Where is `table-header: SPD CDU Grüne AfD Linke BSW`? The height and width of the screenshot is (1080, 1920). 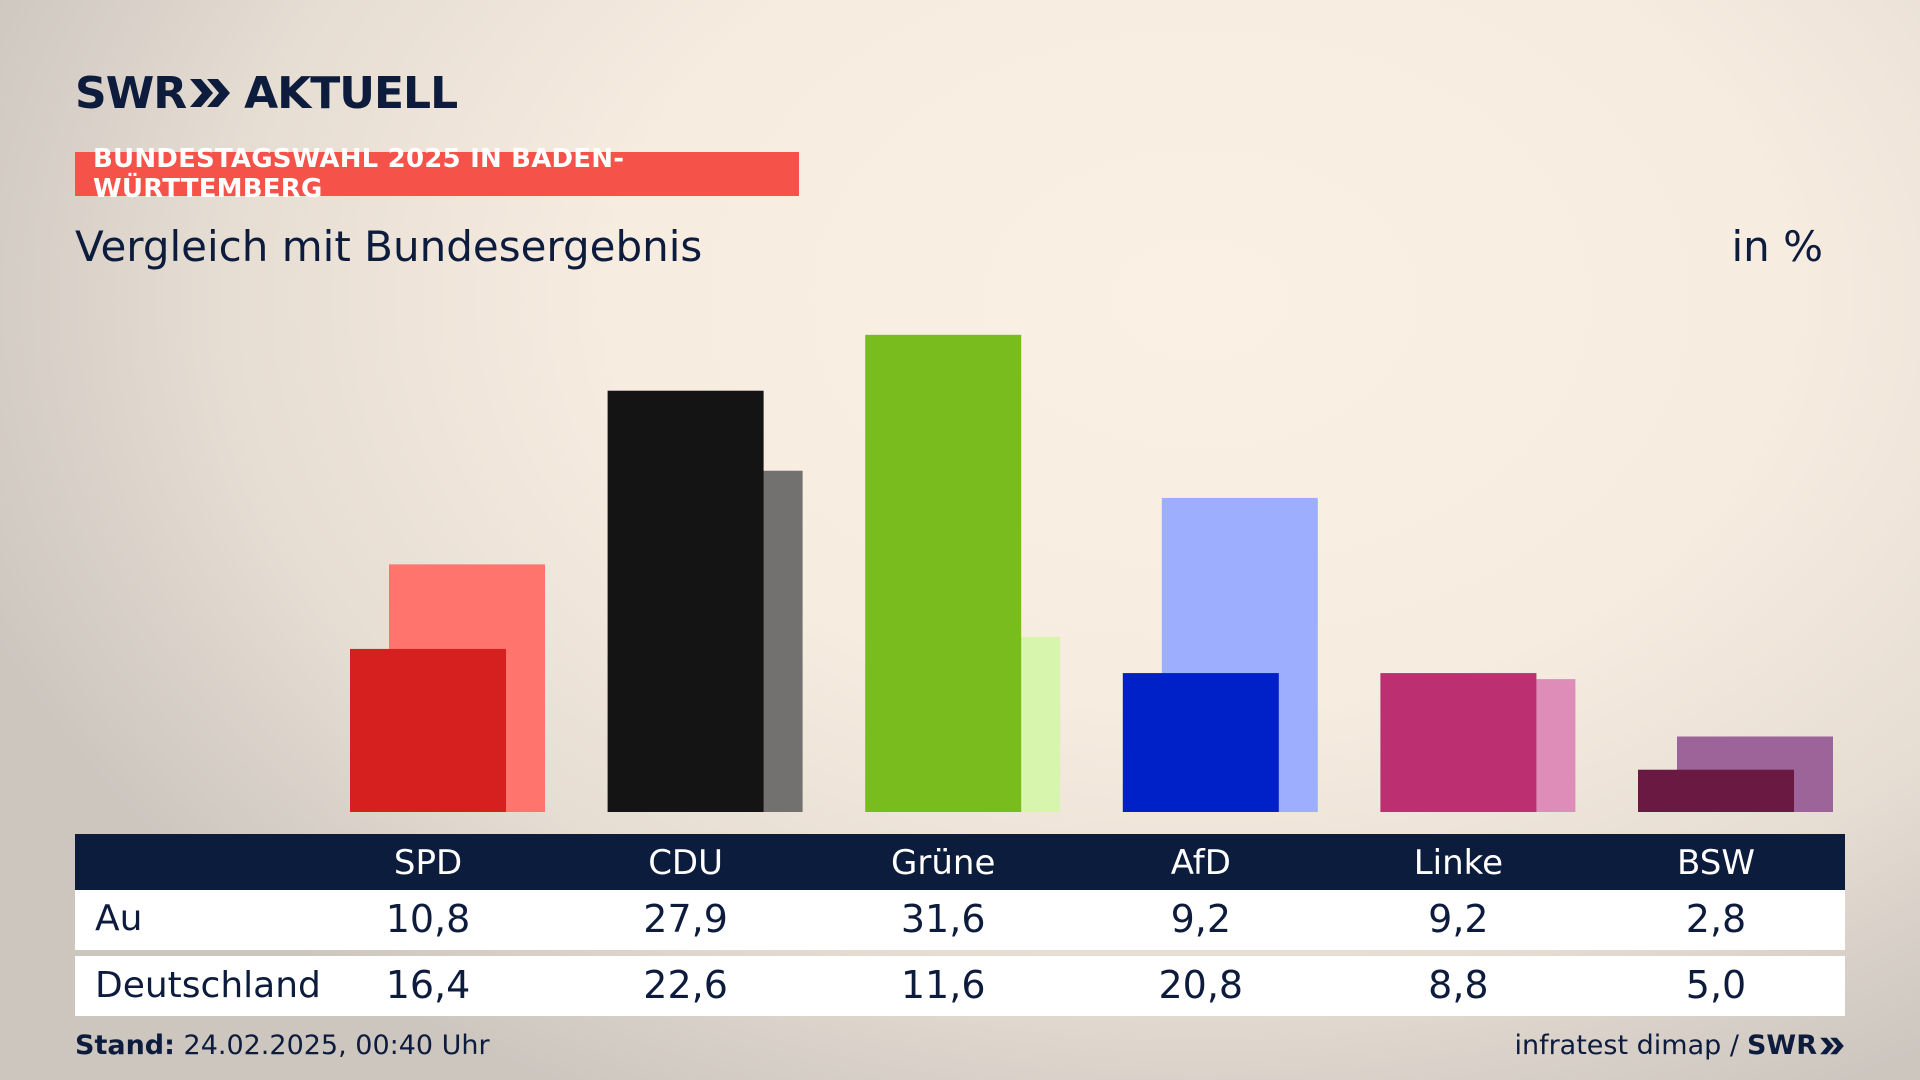
table-header: SPD CDU Grüne AfD Linke BSW is located at coordinates (960, 862).